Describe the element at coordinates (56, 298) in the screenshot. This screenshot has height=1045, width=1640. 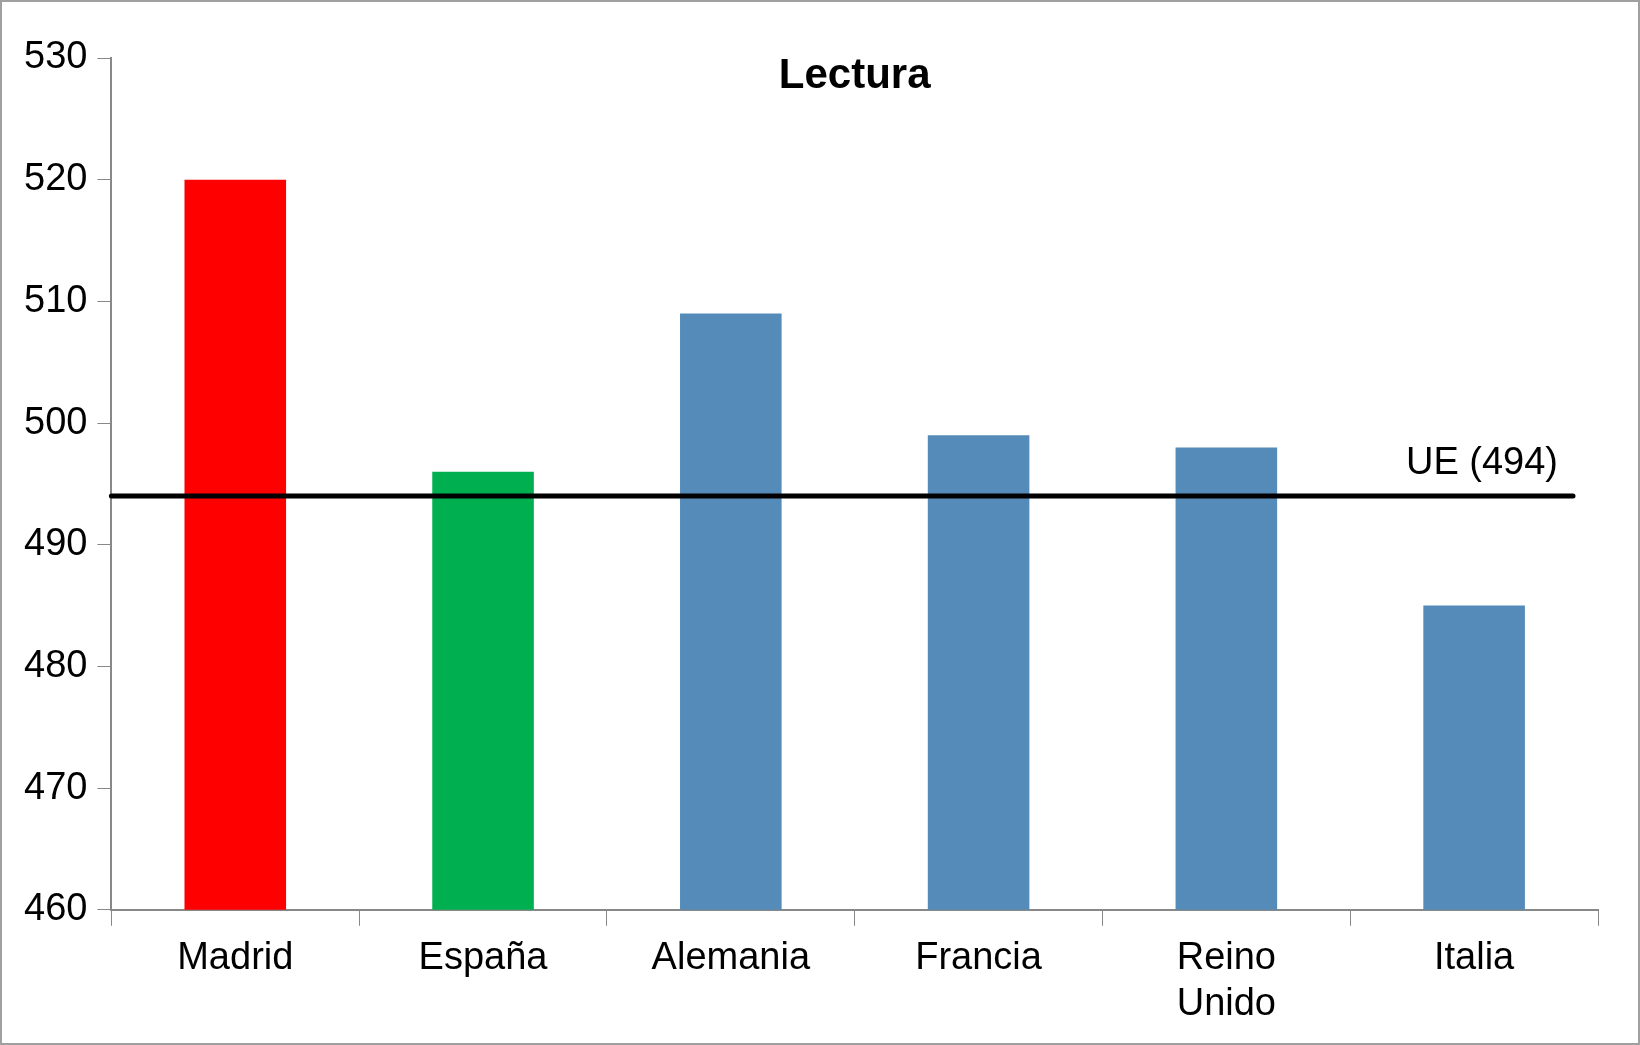
I see `y-tick-label: 510` at that location.